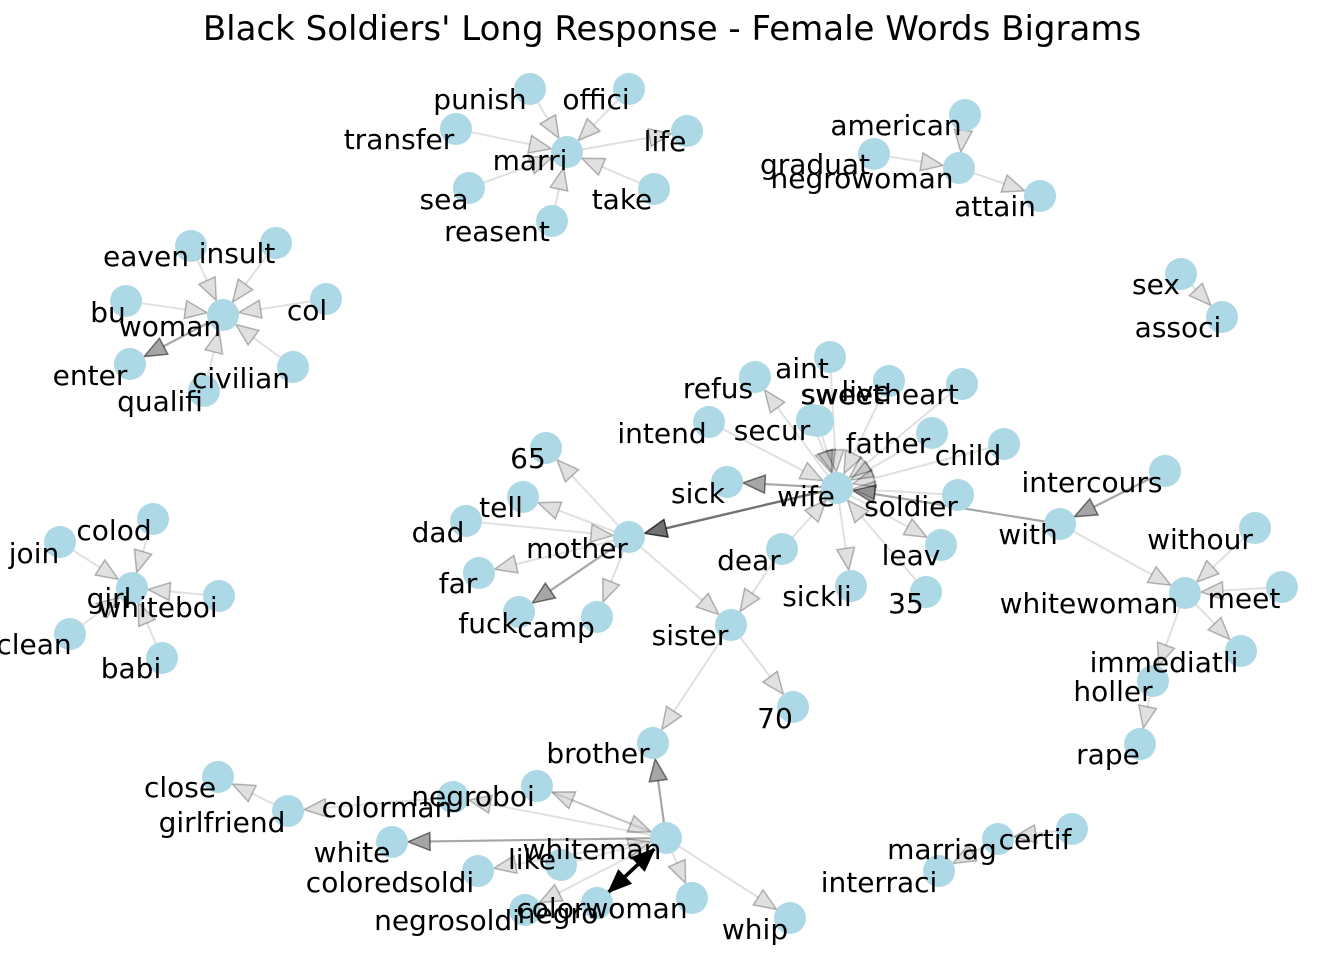 This screenshot has width=1344, height=960. Describe the element at coordinates (147, 614) in the screenshot. I see `arrowhead-babi-girl` at that location.